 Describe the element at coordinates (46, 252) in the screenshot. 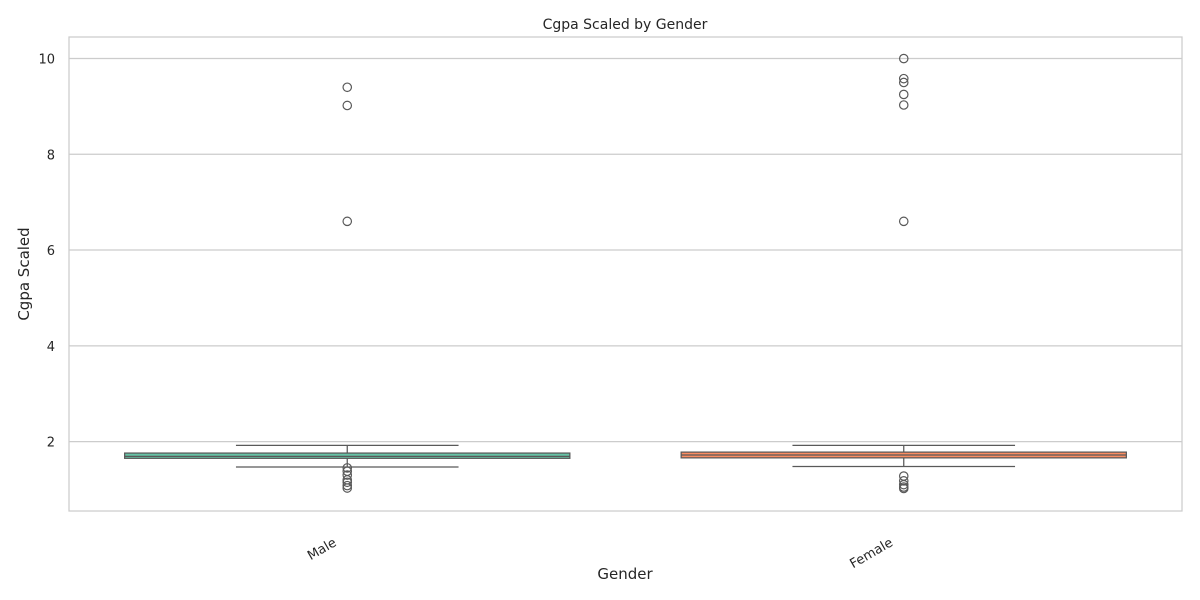

I see `y-tick-labels: 2 4 6 8 10` at that location.